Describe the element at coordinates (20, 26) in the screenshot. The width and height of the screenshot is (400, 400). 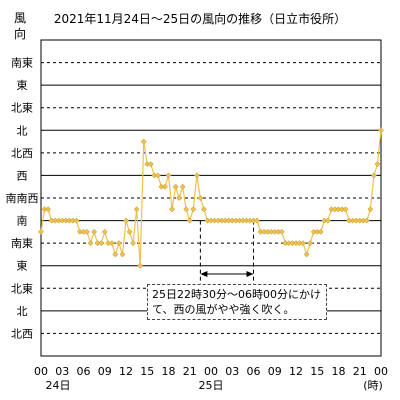
I see `y-axis-label: 風向` at that location.